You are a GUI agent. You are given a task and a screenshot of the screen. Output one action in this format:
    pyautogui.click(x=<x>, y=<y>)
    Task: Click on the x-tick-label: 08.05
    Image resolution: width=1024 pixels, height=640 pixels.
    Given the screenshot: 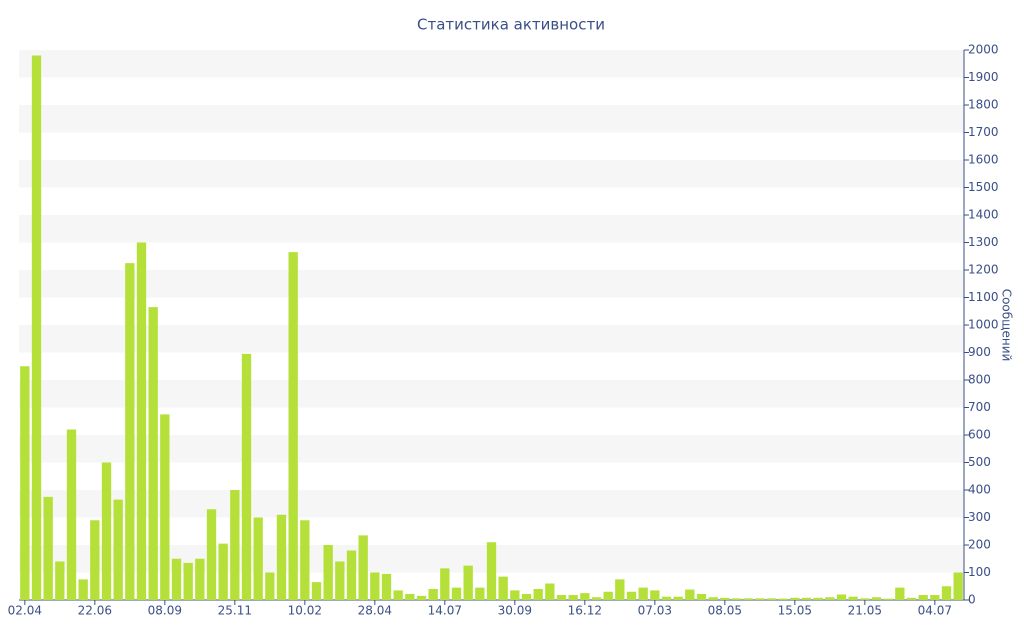 What is the action you would take?
    pyautogui.click(x=725, y=611)
    